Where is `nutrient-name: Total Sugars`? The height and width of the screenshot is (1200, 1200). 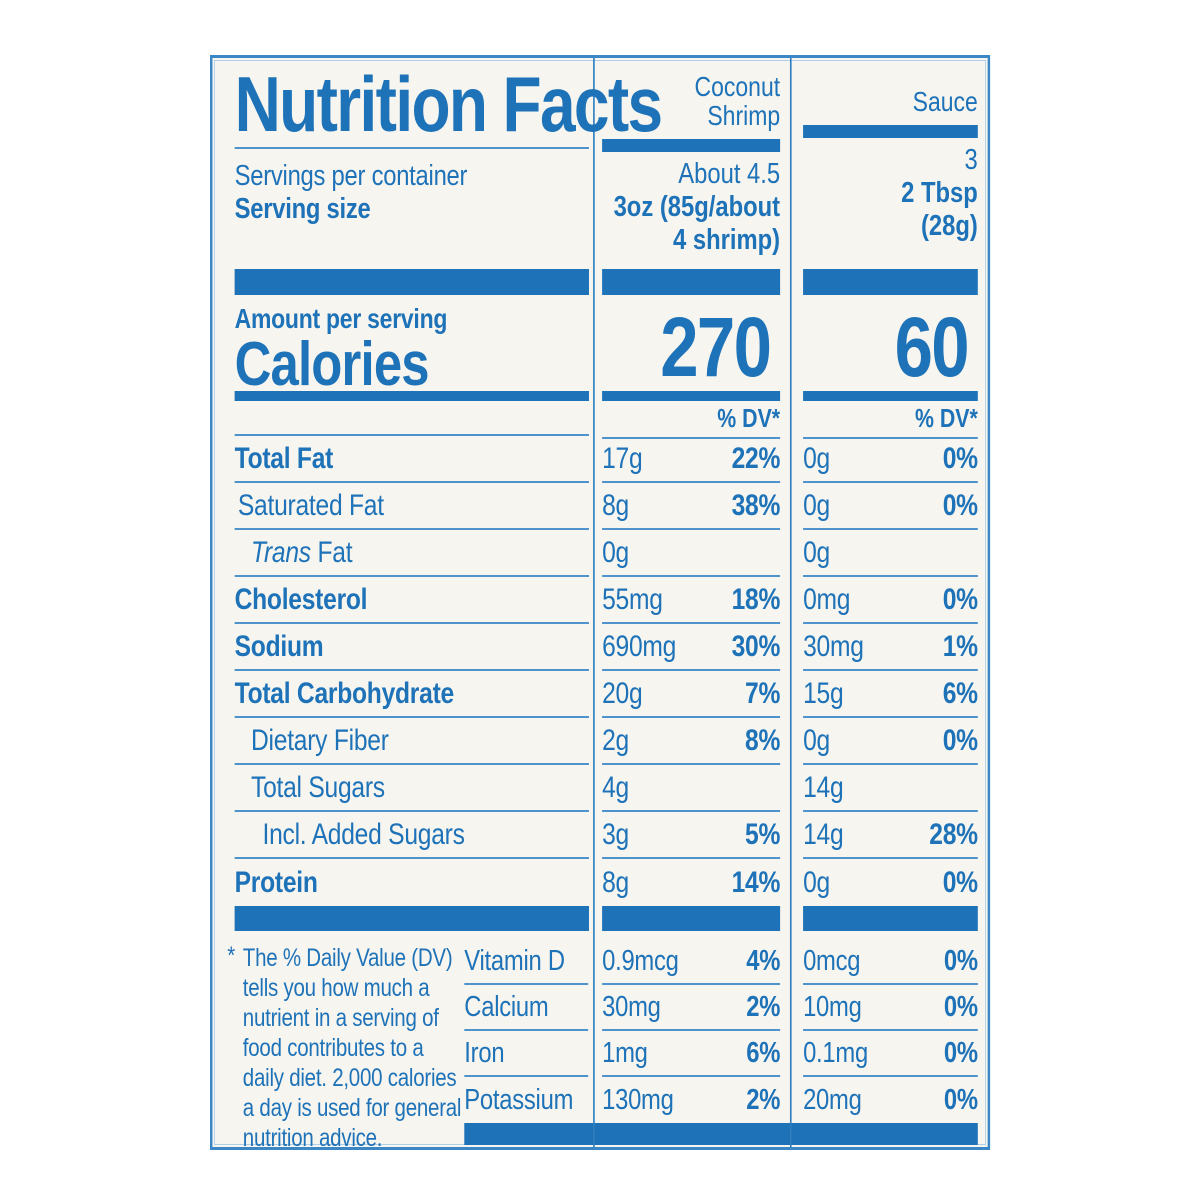 nutrient-name: Total Sugars is located at coordinates (318, 787).